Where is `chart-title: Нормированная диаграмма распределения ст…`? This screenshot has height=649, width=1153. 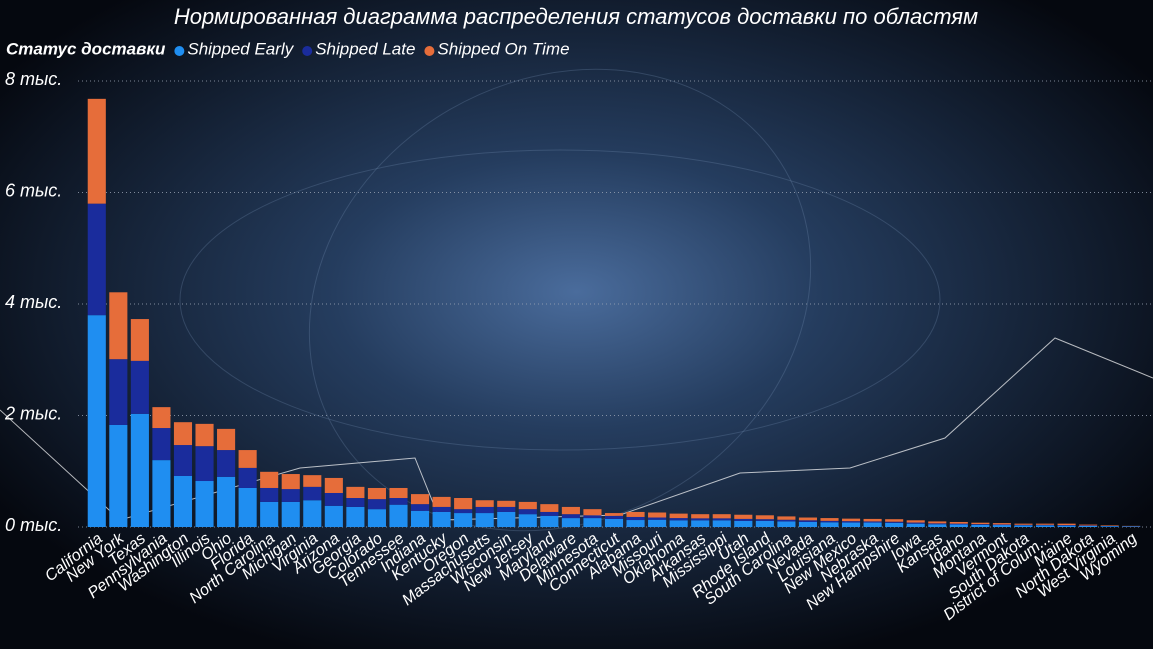
chart-title: Нормированная диаграмма распределения ст… is located at coordinates (576, 16).